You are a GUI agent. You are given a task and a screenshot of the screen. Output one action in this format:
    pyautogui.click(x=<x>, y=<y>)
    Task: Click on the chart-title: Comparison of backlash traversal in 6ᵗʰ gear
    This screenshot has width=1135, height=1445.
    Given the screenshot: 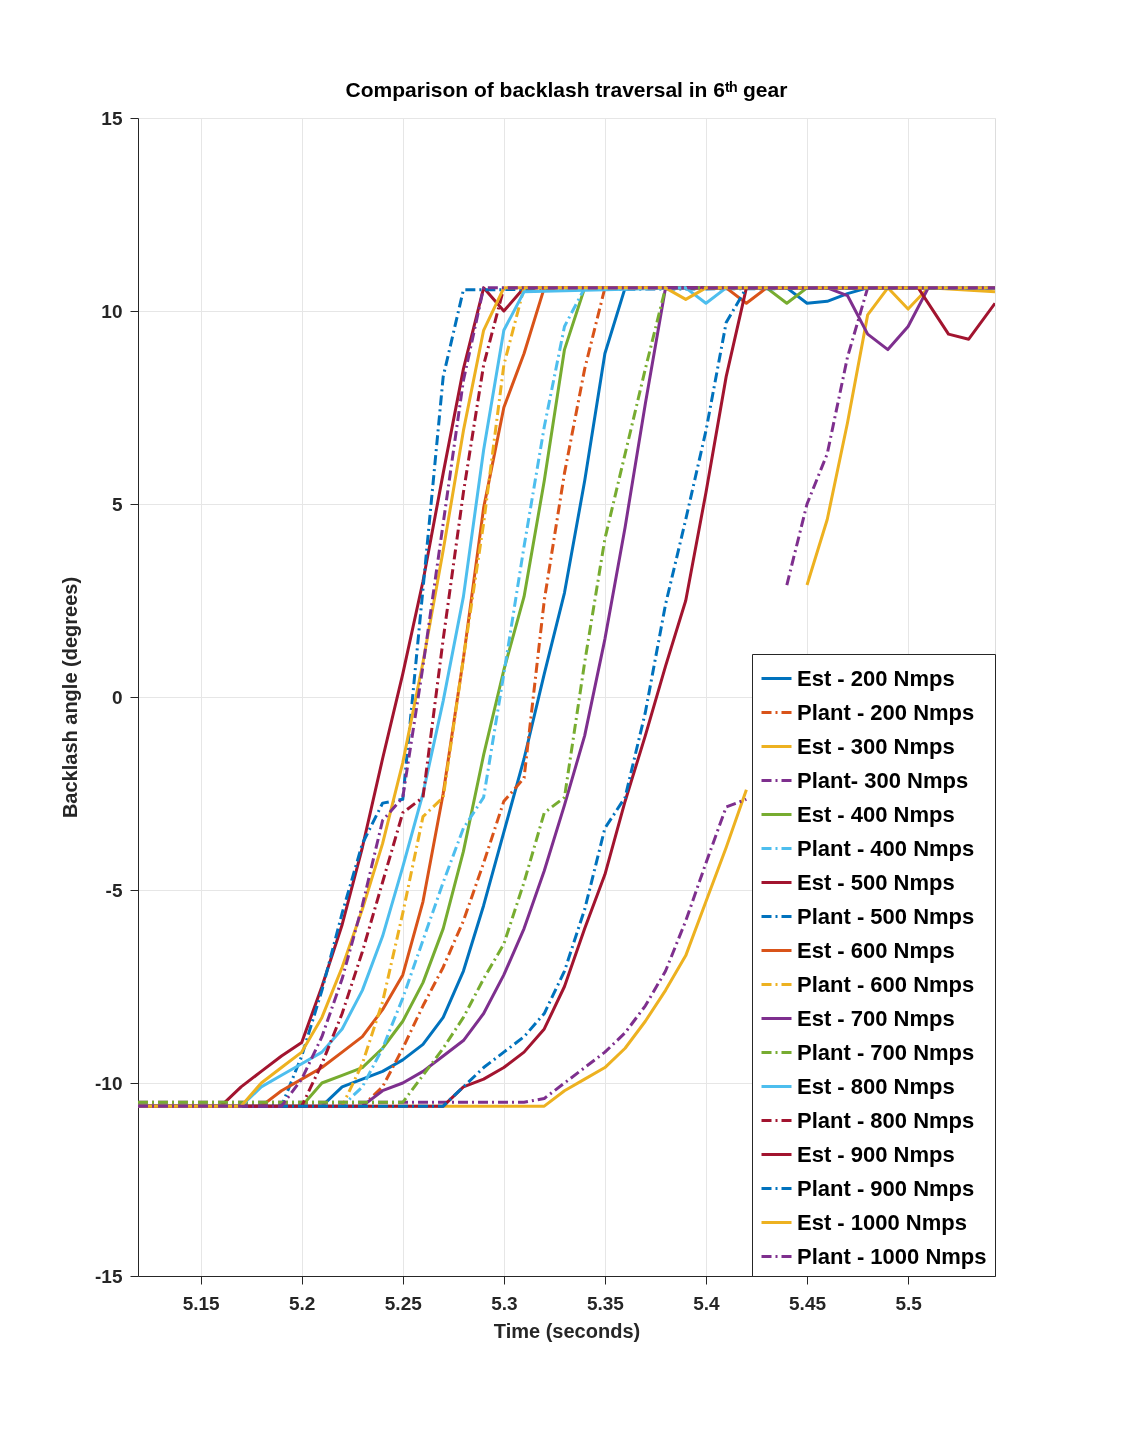 What is the action you would take?
    pyautogui.click(x=566, y=89)
    